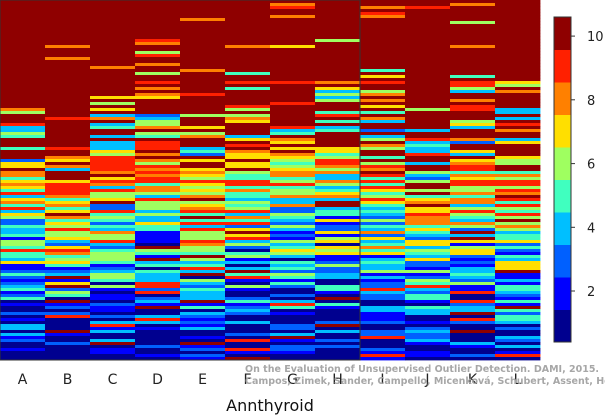 This screenshot has height=415, width=605. What do you see at coordinates (426, 380) in the screenshot?
I see `x-tick-label: J` at bounding box center [426, 380].